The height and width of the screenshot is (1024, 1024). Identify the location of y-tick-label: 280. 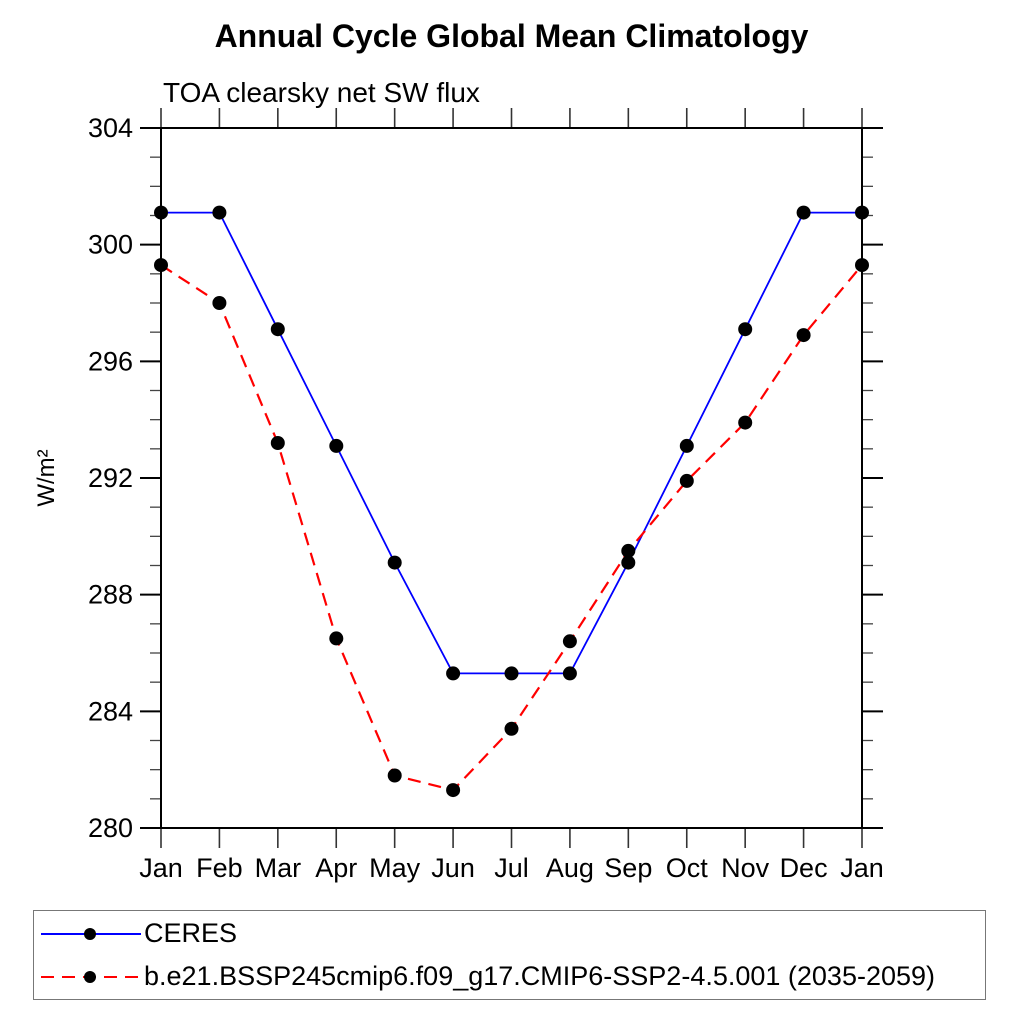
(110, 828).